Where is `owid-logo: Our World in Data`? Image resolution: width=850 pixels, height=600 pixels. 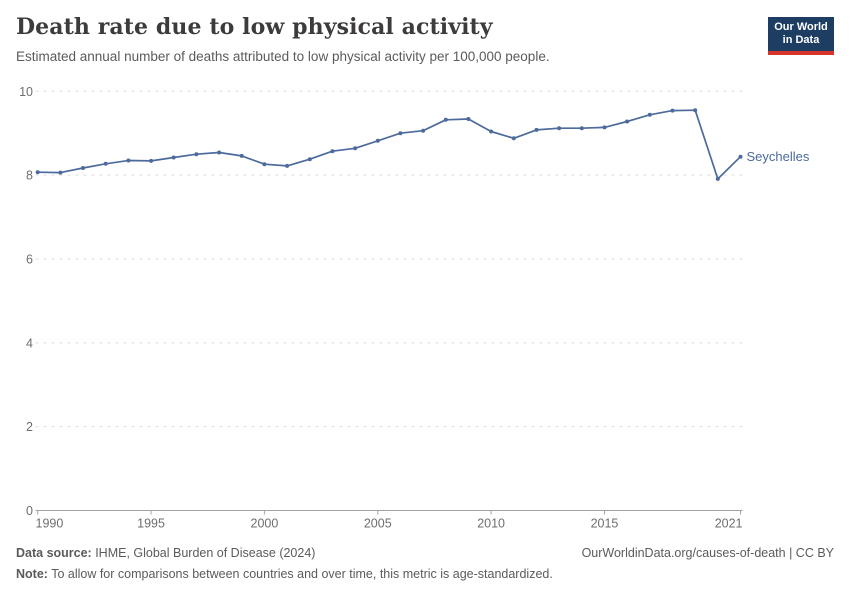 owid-logo: Our World in Data is located at coordinates (801, 36).